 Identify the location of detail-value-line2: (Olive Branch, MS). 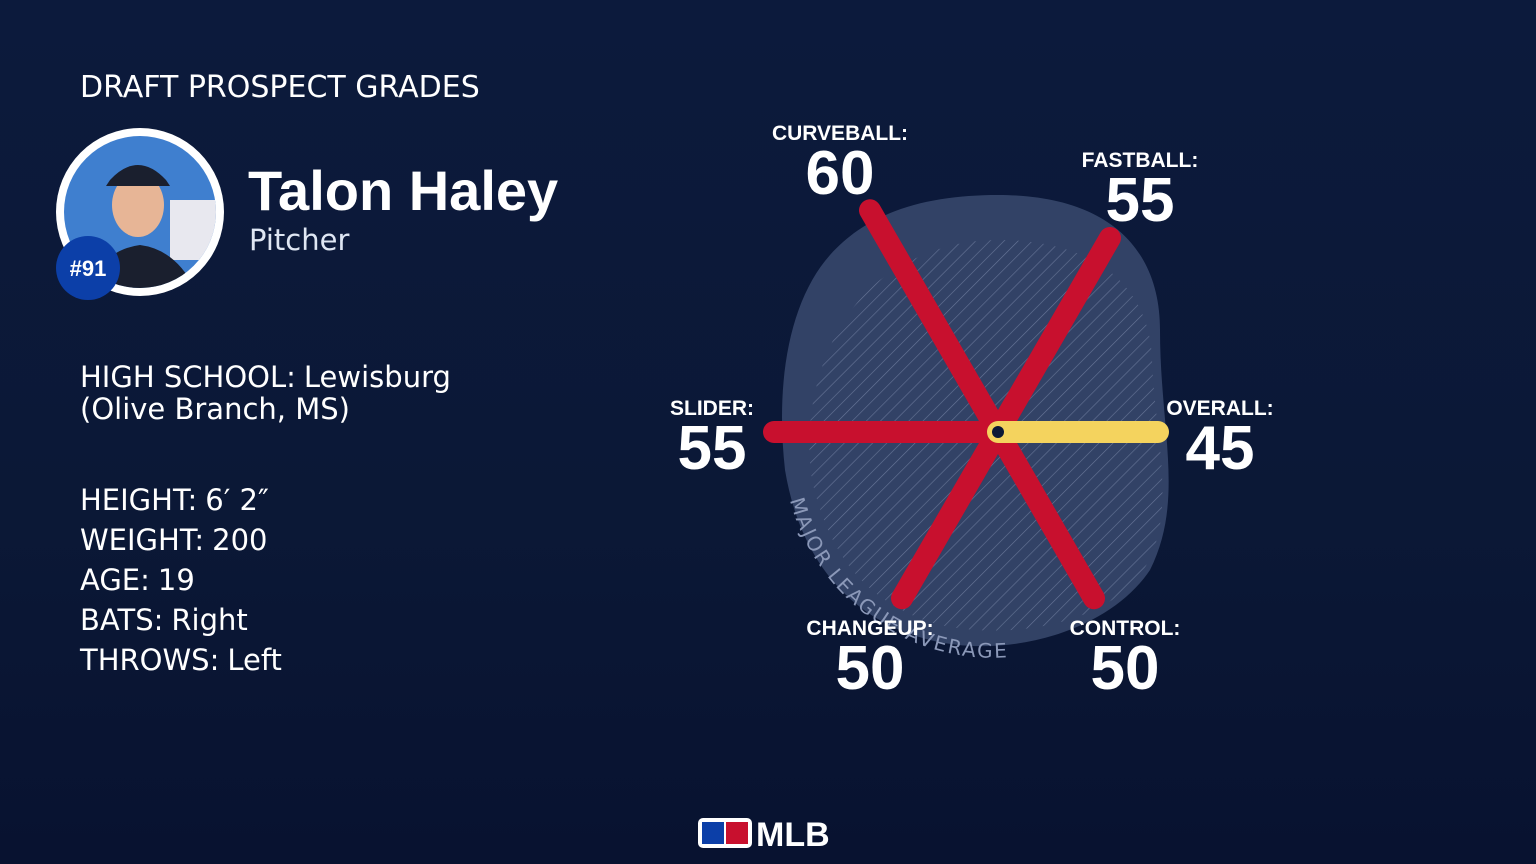
(215, 409).